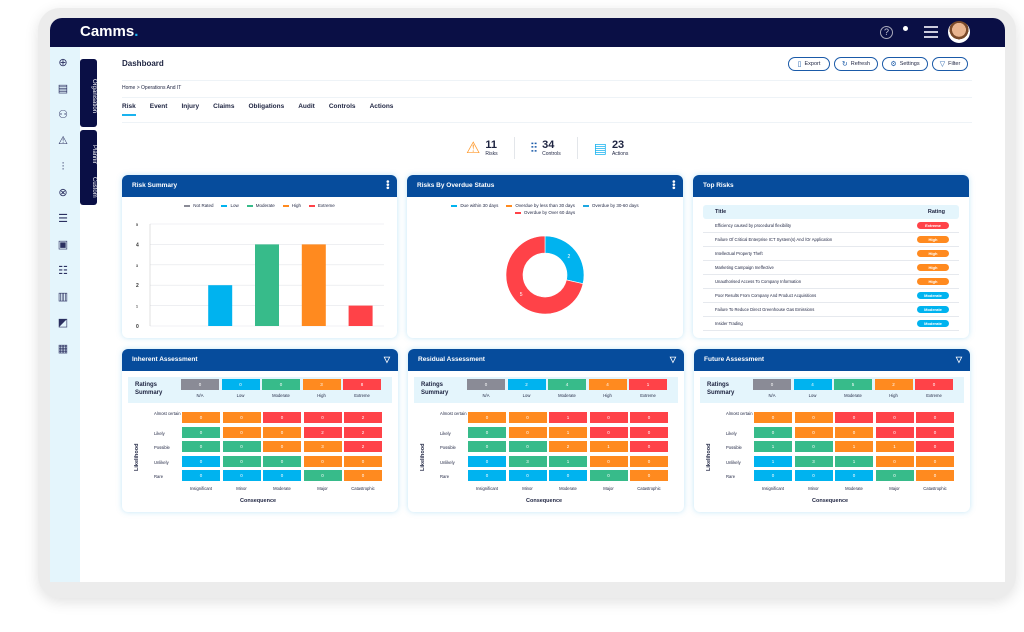 This screenshot has height=632, width=1024. I want to click on summary-moderate: 4, so click(567, 384).